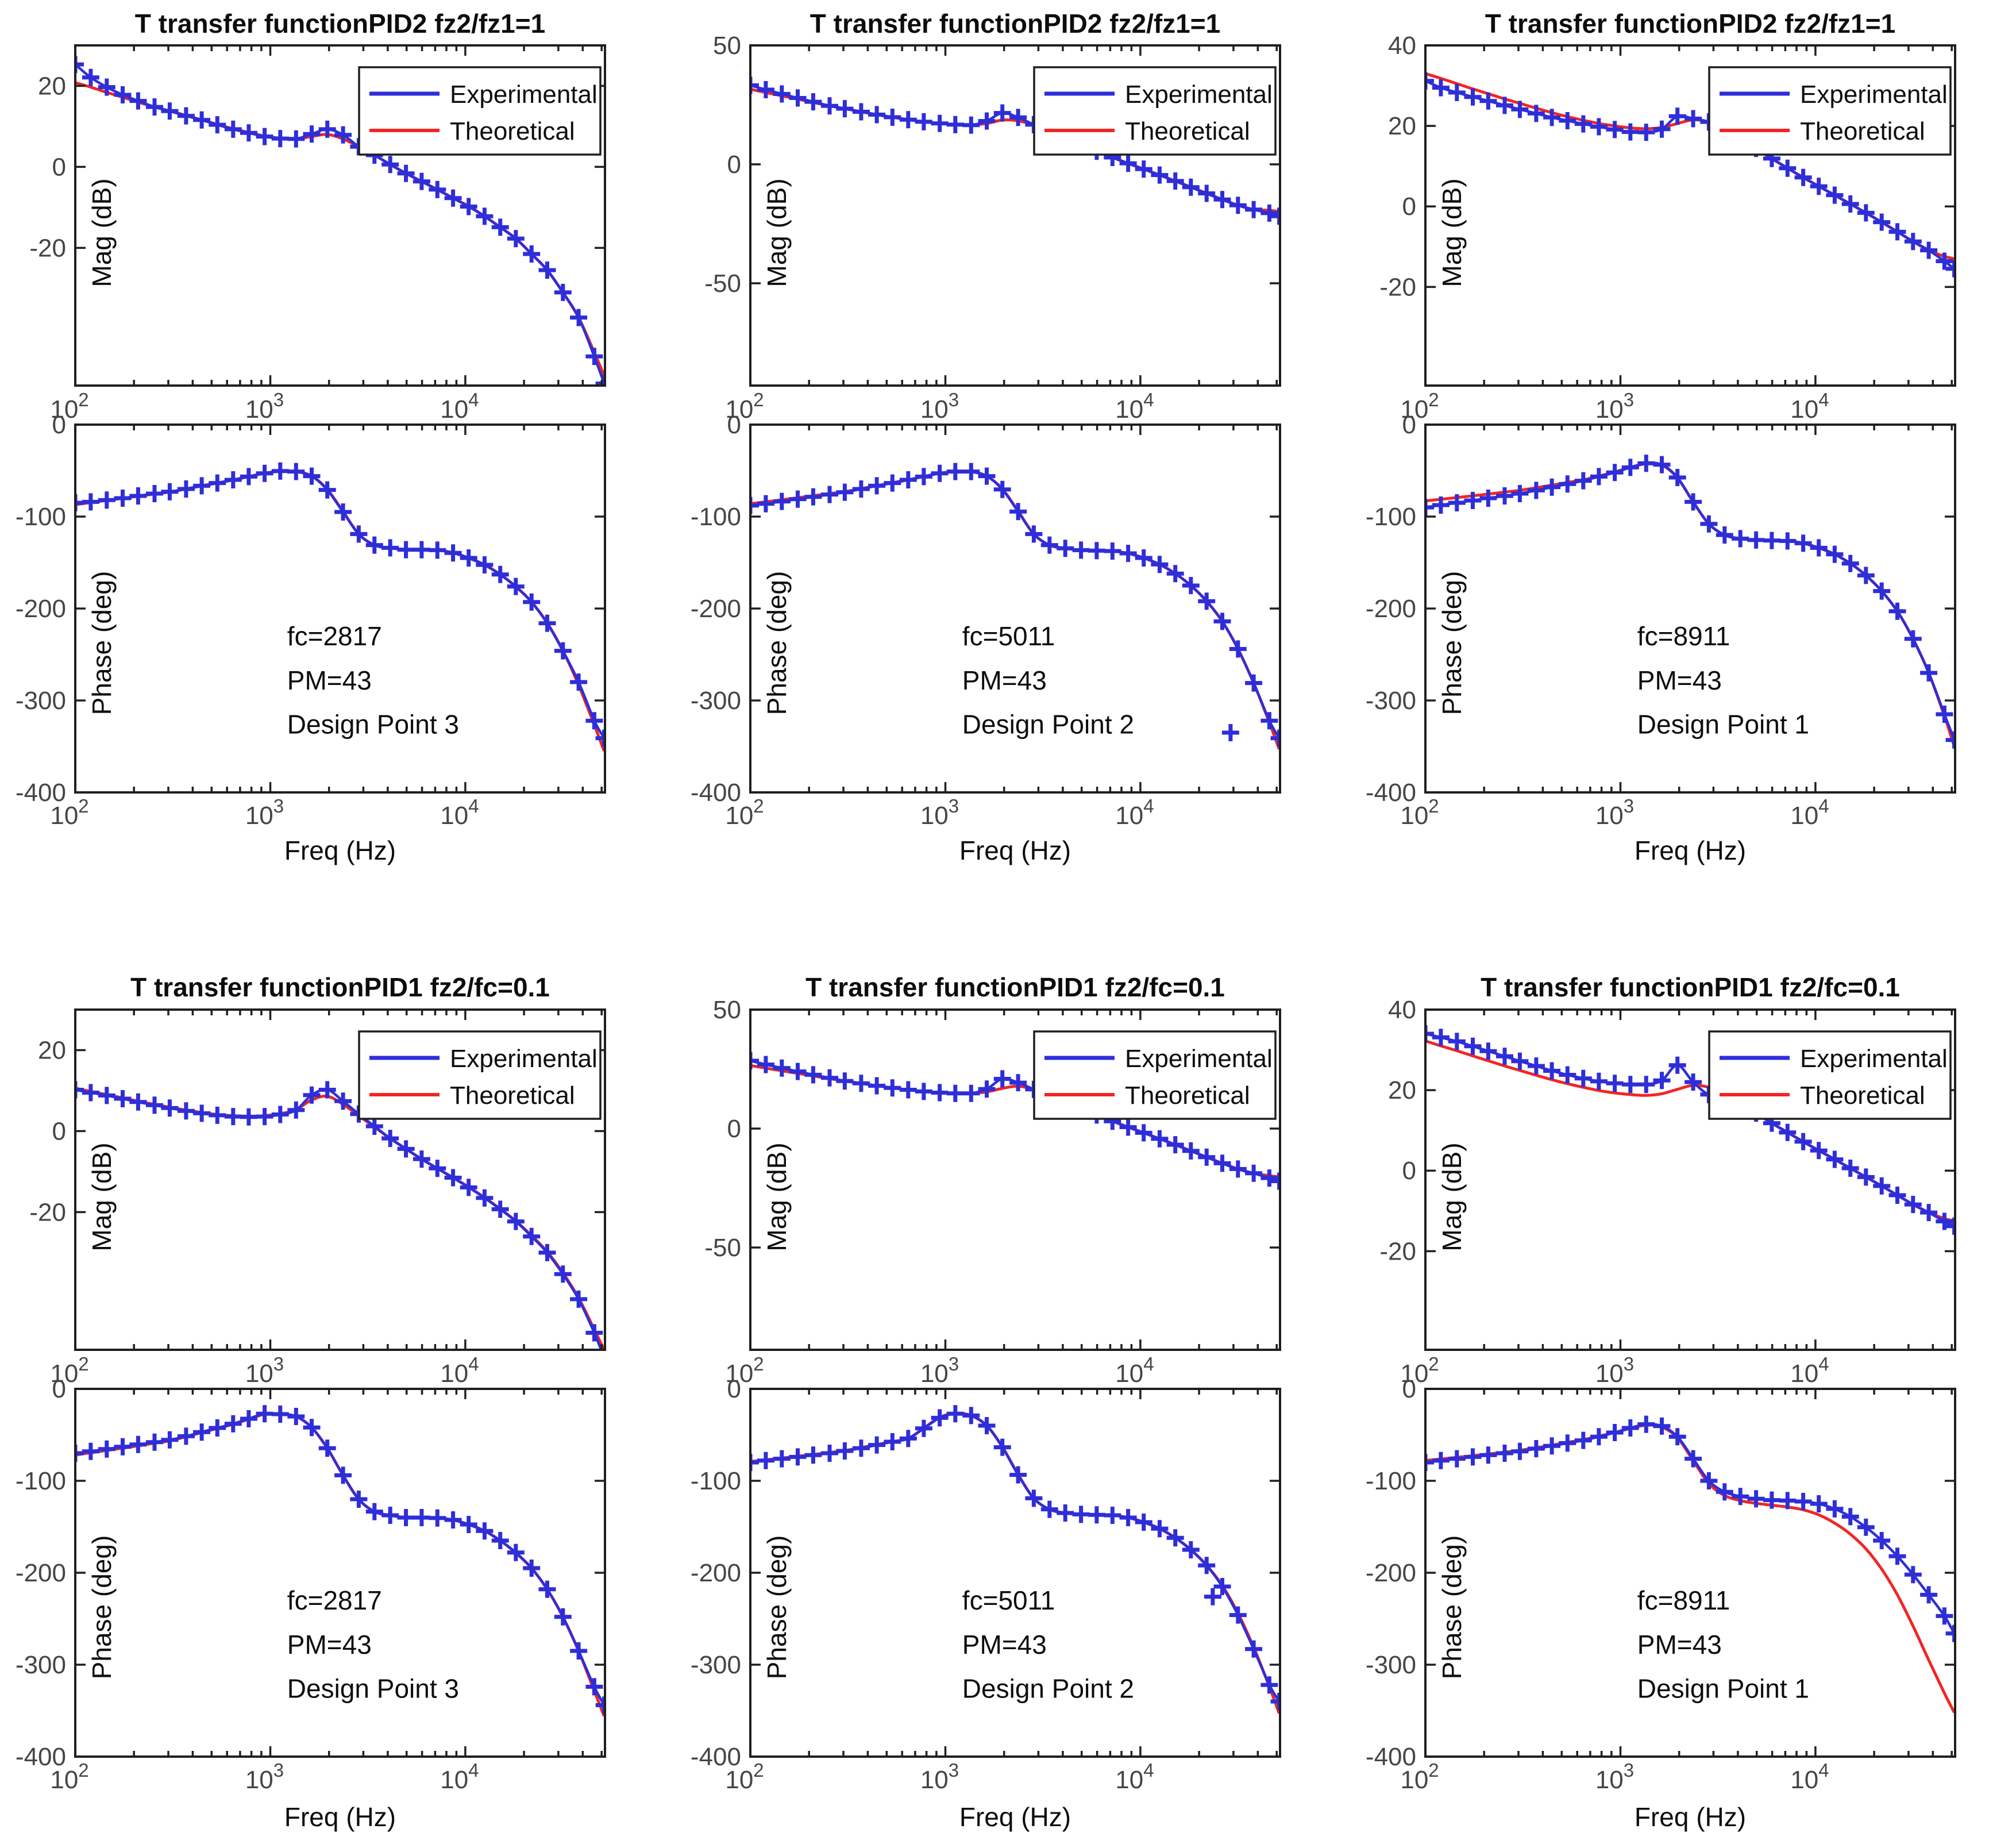  I want to click on phase-ytick-label: -100, so click(41, 517).